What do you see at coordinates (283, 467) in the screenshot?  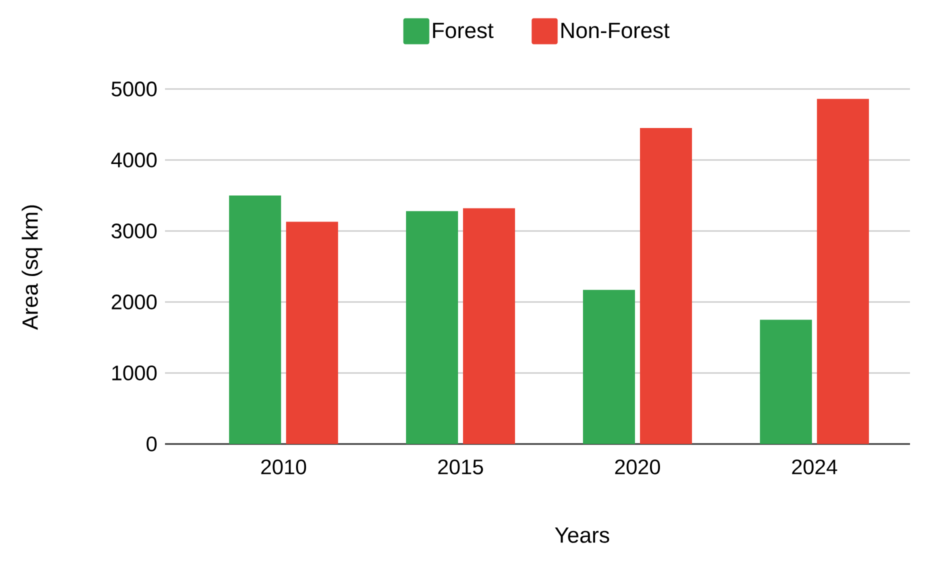 I see `x-tick-label: 2010` at bounding box center [283, 467].